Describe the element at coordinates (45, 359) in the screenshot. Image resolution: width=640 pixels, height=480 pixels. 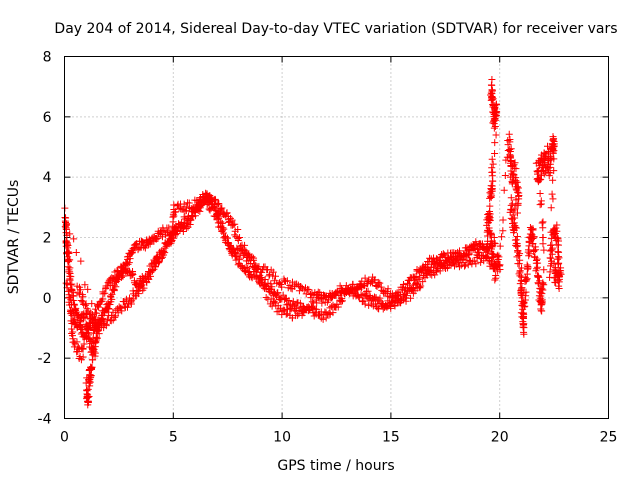
I see `y-tick-label: -2` at that location.